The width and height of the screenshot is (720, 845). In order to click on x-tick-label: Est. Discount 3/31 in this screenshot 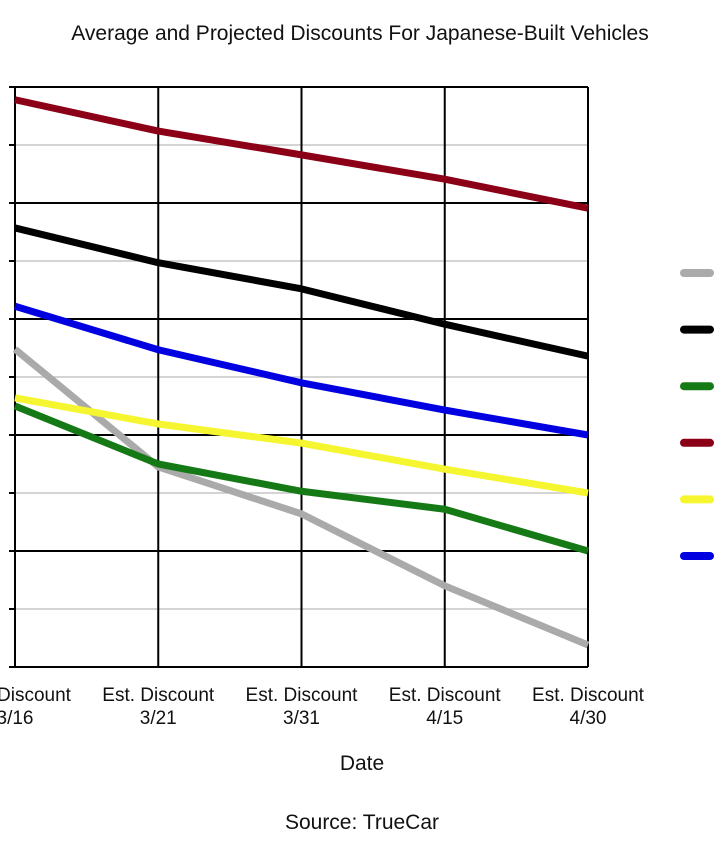, I will do `click(301, 707)`.